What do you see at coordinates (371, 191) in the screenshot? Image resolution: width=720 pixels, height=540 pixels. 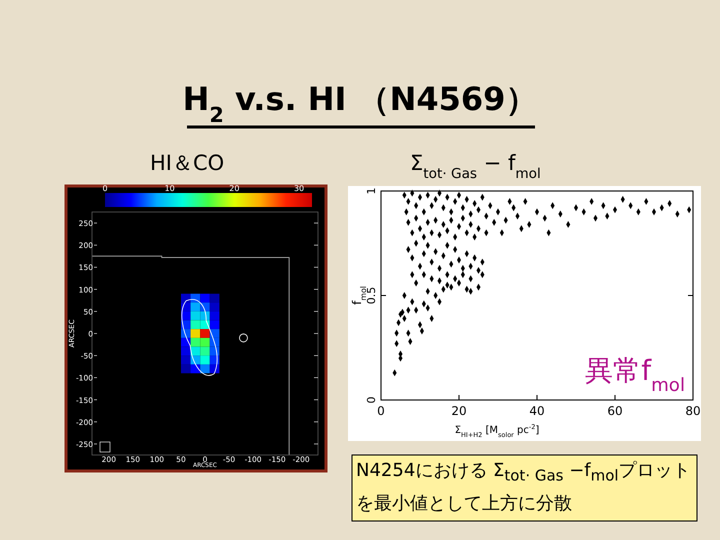 I see `y-tick-label: 1` at bounding box center [371, 191].